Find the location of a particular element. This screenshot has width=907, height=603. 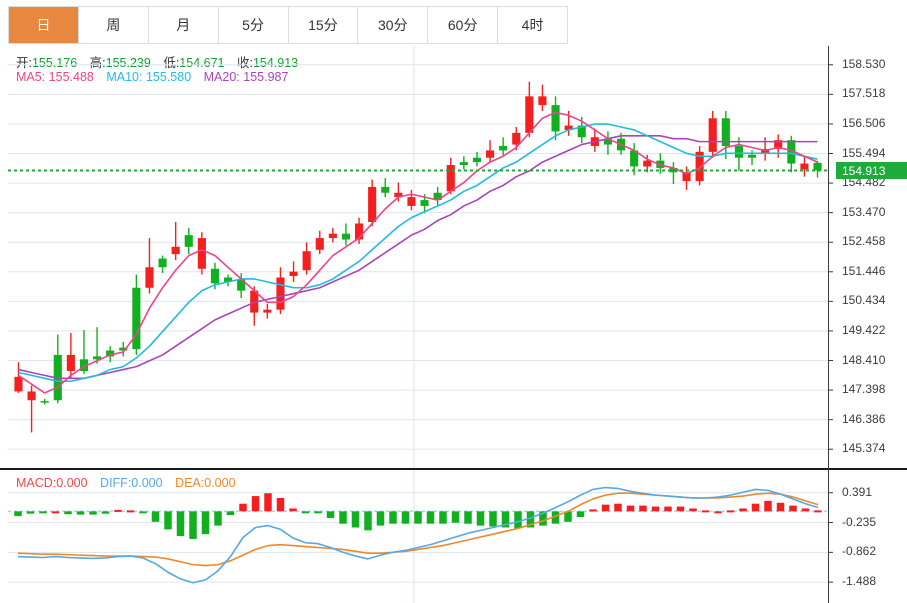

timeframe-tab-label: 周 is located at coordinates (113, 25).